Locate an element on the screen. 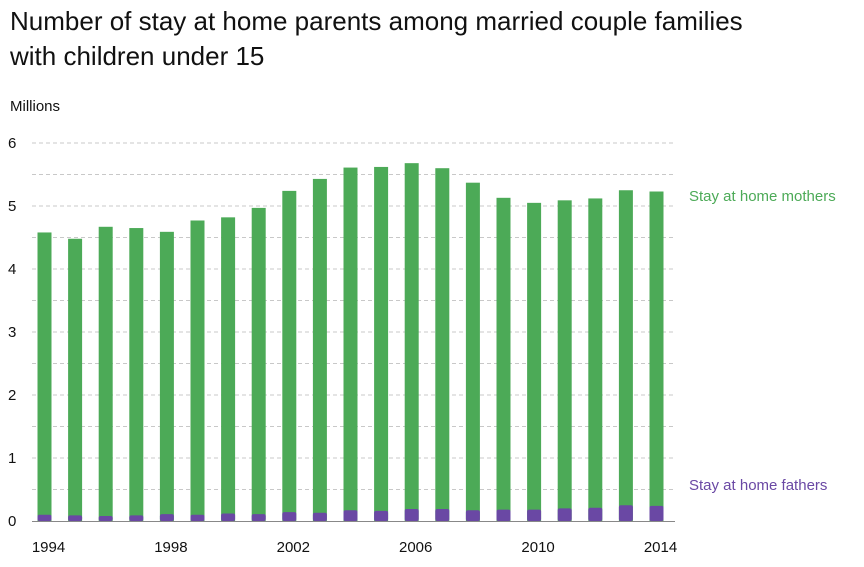 The height and width of the screenshot is (567, 864). bar-mothers-2010 is located at coordinates (534, 361).